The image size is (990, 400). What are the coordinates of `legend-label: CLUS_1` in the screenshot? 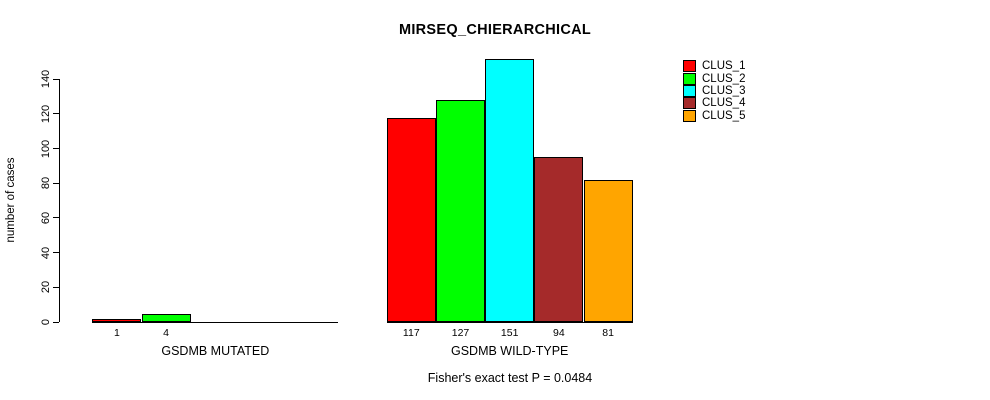 It's located at (724, 66).